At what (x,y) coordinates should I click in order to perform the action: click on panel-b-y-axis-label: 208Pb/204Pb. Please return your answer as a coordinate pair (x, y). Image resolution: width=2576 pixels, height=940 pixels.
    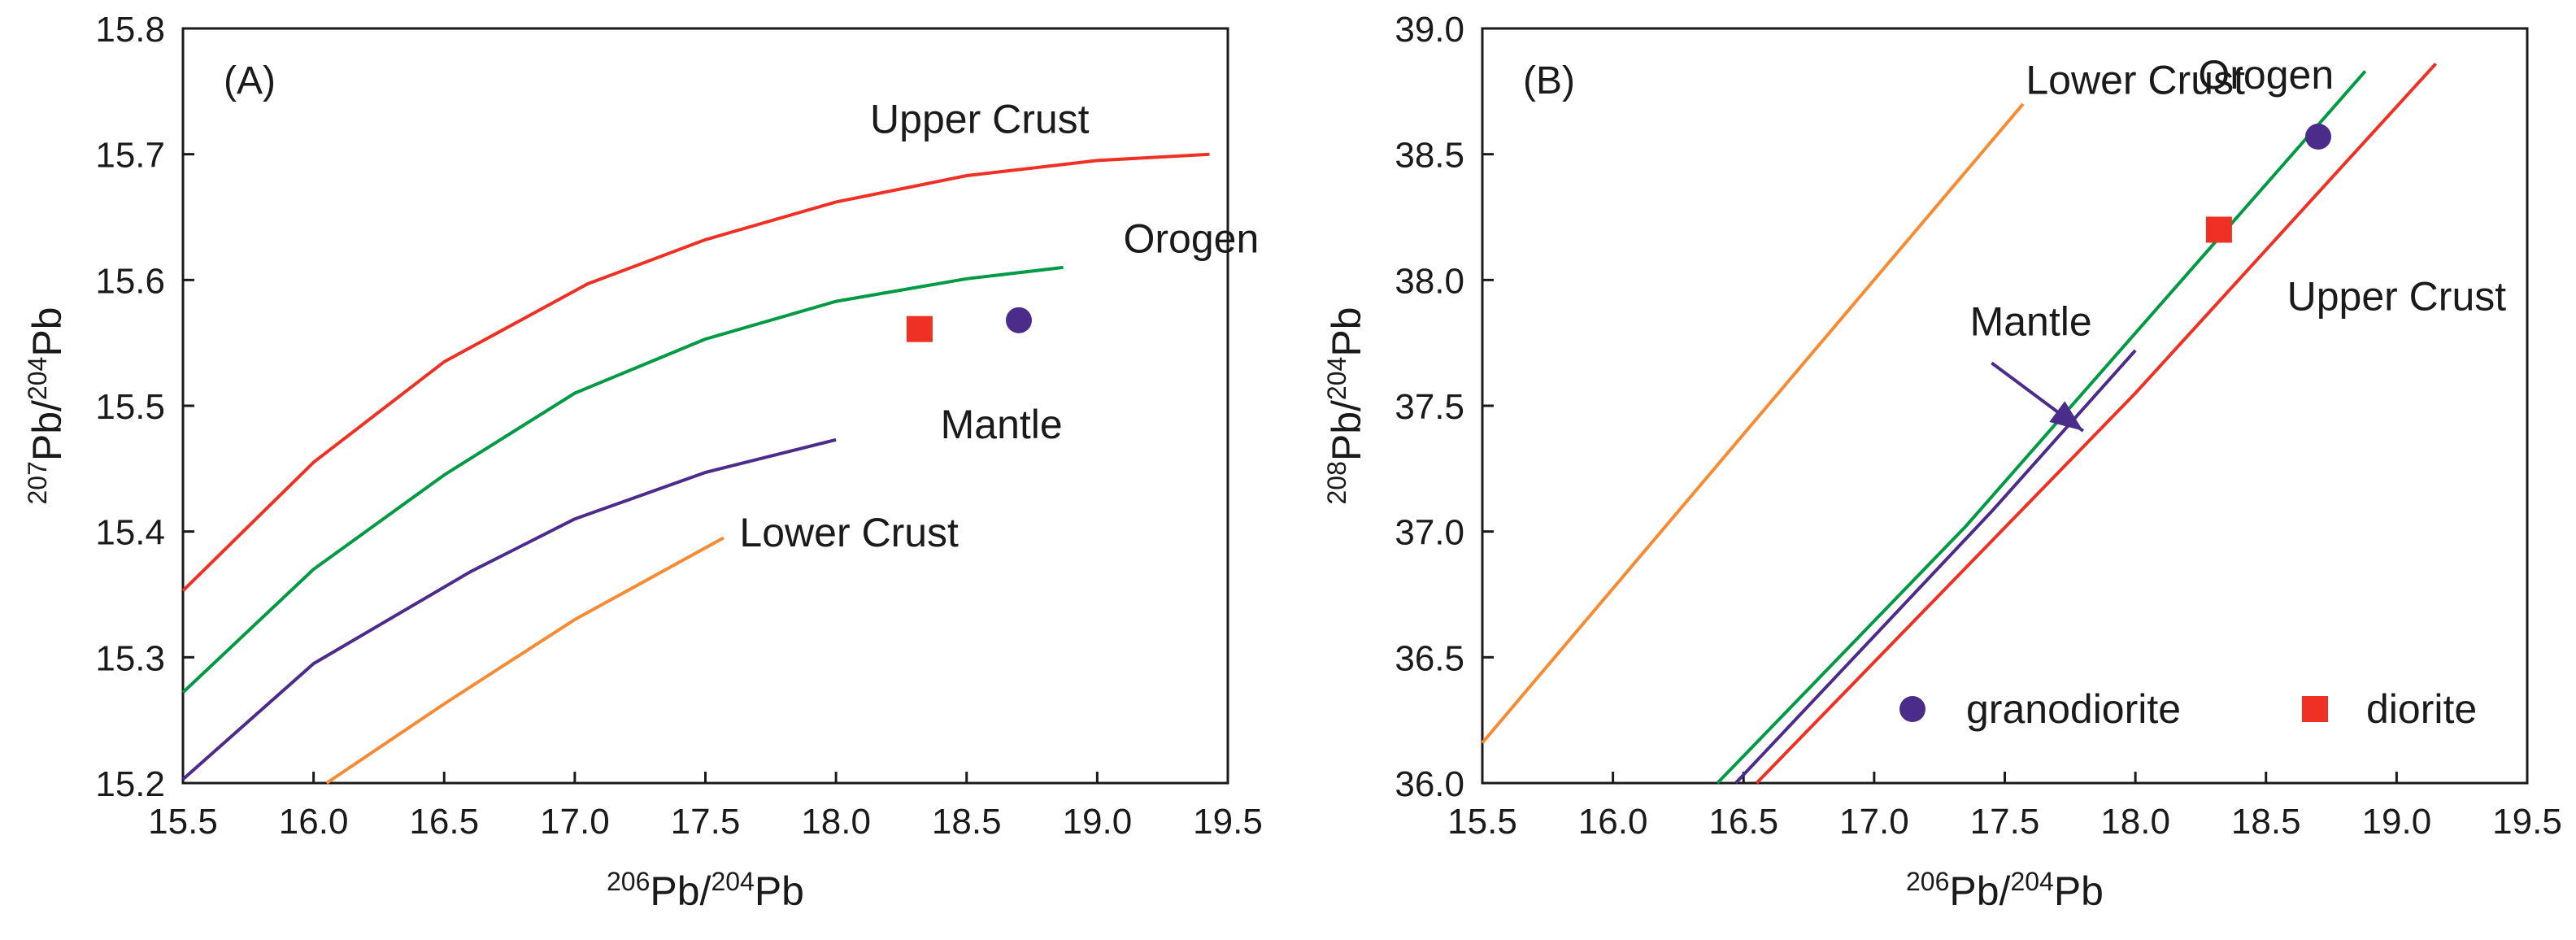
    Looking at the image, I should click on (1345, 406).